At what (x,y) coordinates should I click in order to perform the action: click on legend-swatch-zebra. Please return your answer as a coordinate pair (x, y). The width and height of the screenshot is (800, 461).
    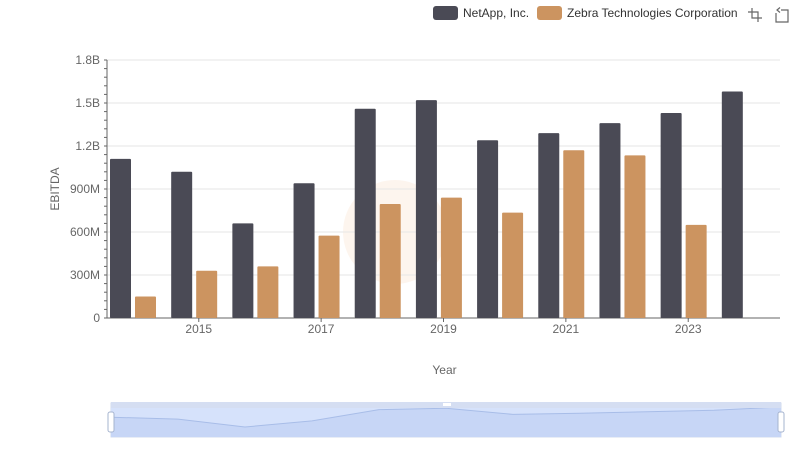
    Looking at the image, I should click on (550, 13).